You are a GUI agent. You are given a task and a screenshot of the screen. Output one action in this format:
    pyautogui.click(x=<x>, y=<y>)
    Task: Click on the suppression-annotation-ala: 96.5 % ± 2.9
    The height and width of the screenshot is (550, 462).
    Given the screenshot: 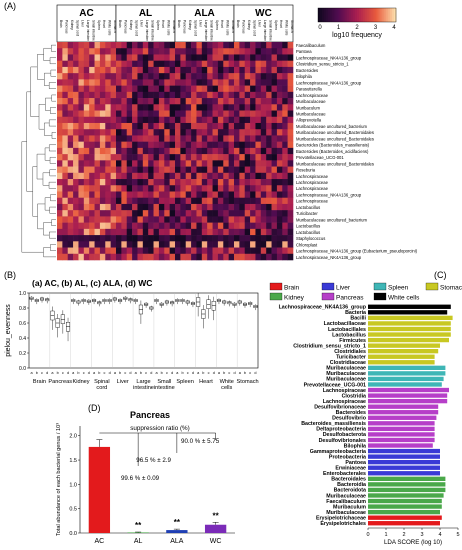 What is the action you would take?
    pyautogui.click(x=153, y=460)
    